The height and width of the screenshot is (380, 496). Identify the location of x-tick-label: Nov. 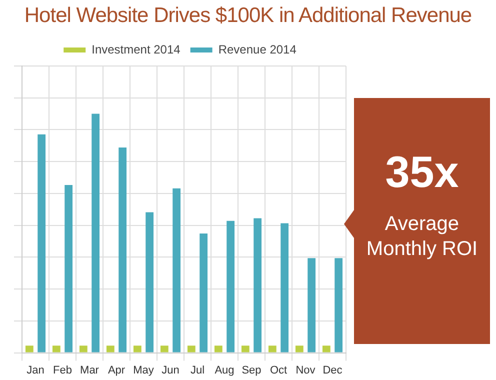
(306, 370).